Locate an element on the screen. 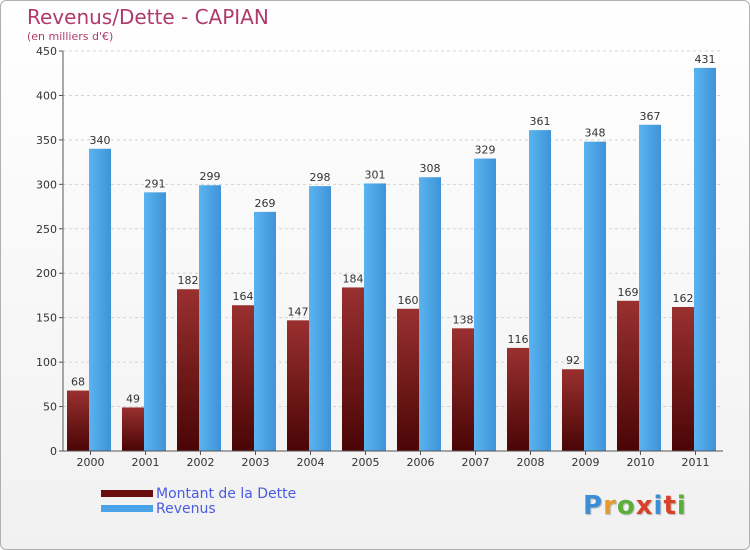 The image size is (750, 550). bar-debt-value-label: 68 is located at coordinates (78, 382).